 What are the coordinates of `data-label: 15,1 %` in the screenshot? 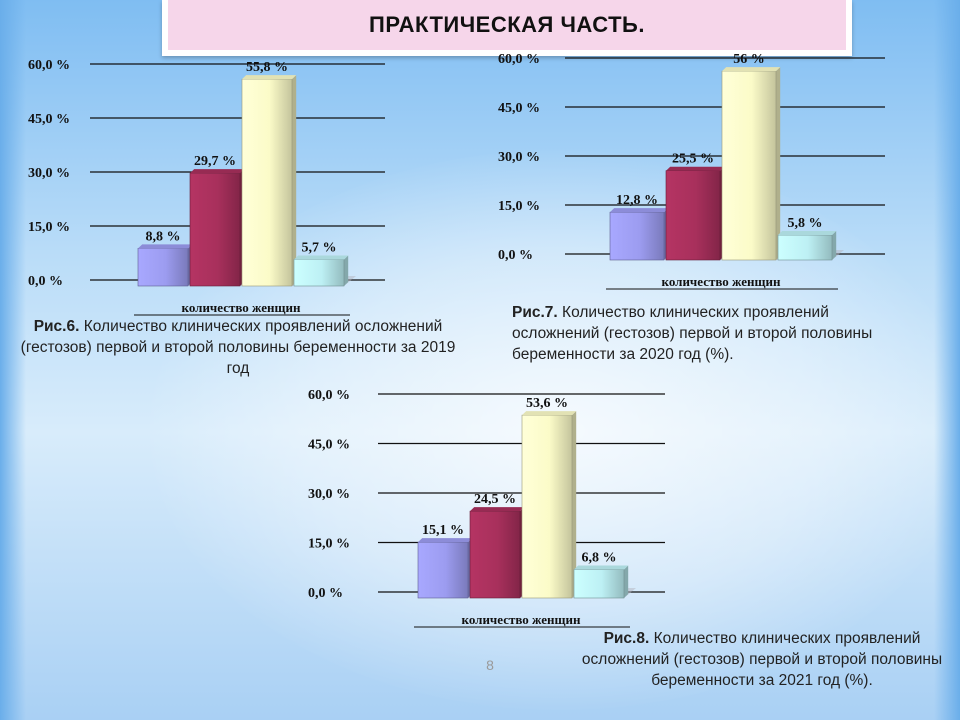 It's located at (443, 530).